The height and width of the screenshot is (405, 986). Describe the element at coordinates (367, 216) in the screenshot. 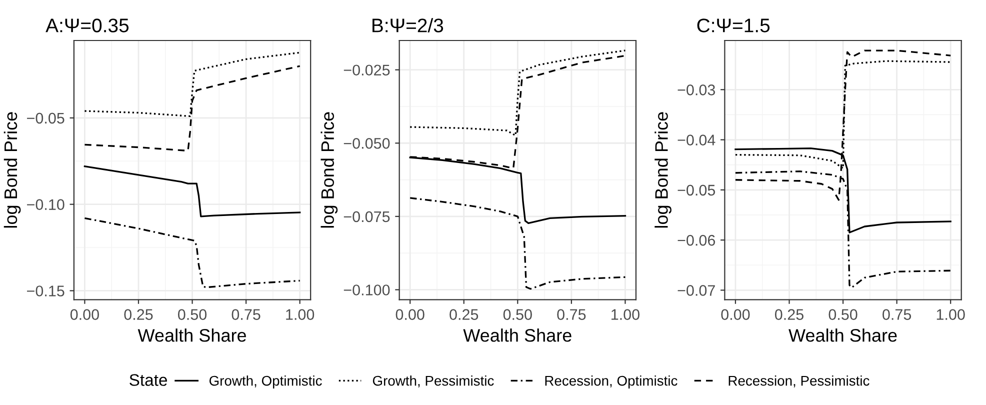

I see `y-tick-label: −0.075` at that location.